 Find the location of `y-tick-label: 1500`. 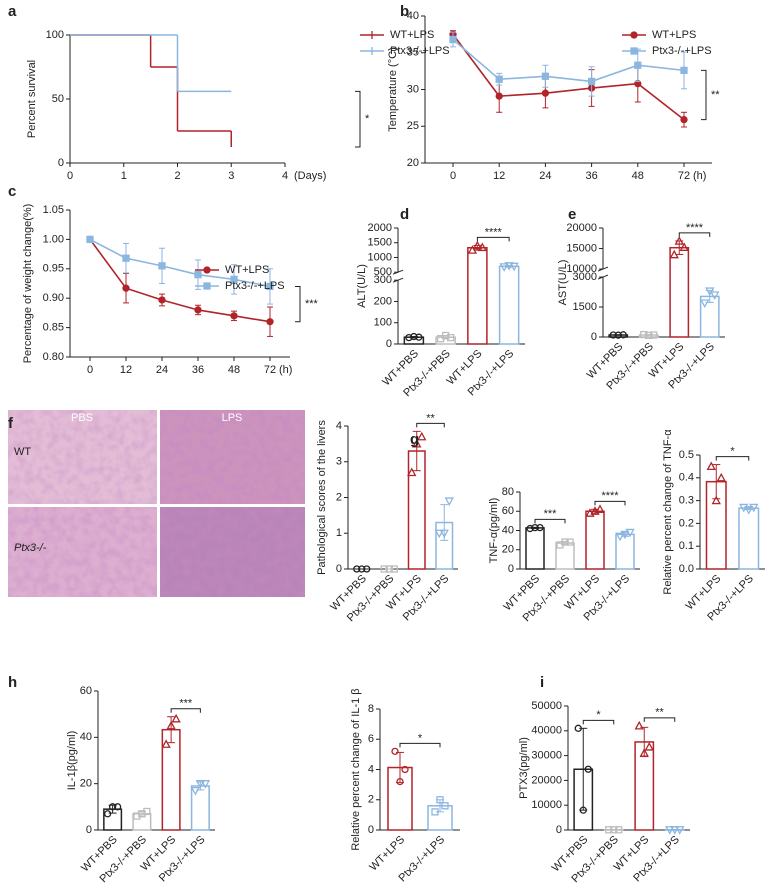

y-tick-label: 1500 is located at coordinates (380, 243).